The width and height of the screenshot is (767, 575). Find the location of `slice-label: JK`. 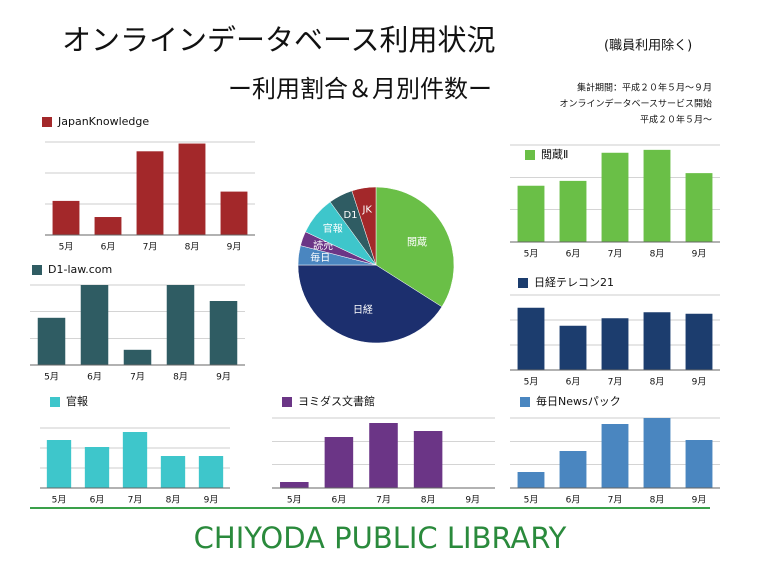

slice-label: JK is located at coordinates (366, 210).